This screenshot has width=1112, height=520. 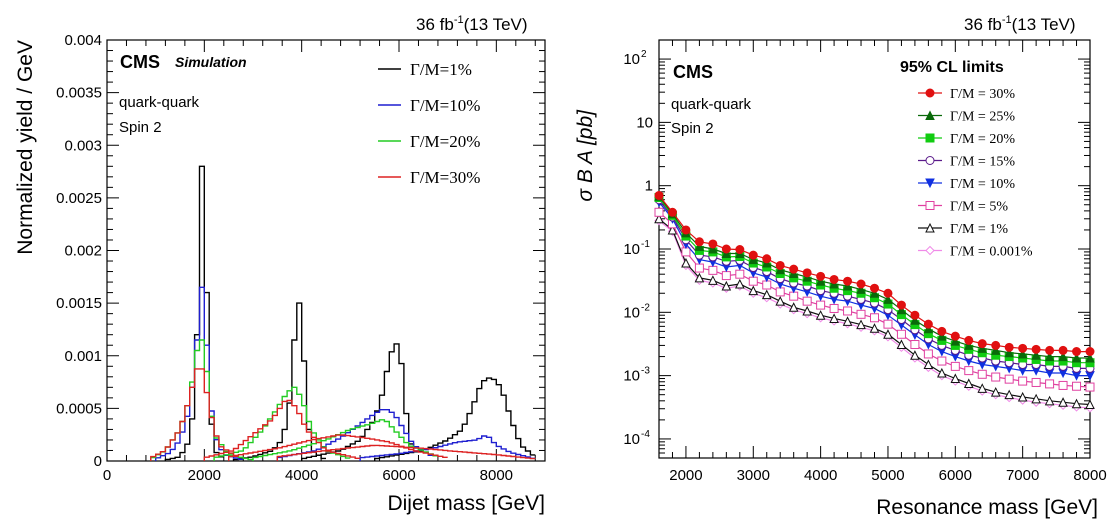 What do you see at coordinates (753, 475) in the screenshot?
I see `right-x-tick-label: 3000` at bounding box center [753, 475].